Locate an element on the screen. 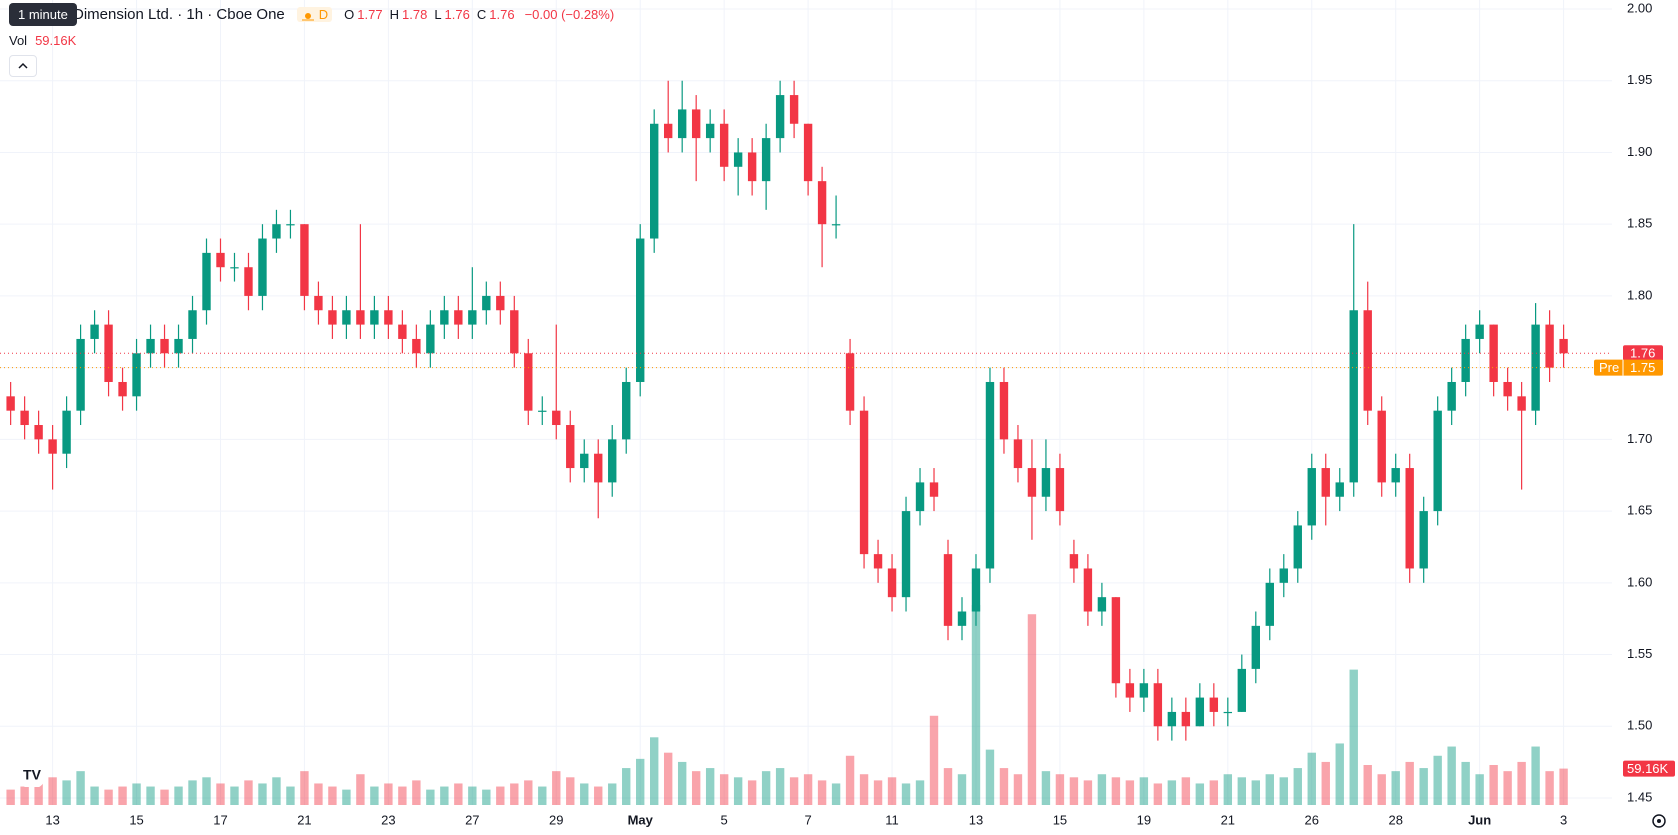 Image resolution: width=1678 pixels, height=835 pixels. x-tick-label: 17 is located at coordinates (220, 819).